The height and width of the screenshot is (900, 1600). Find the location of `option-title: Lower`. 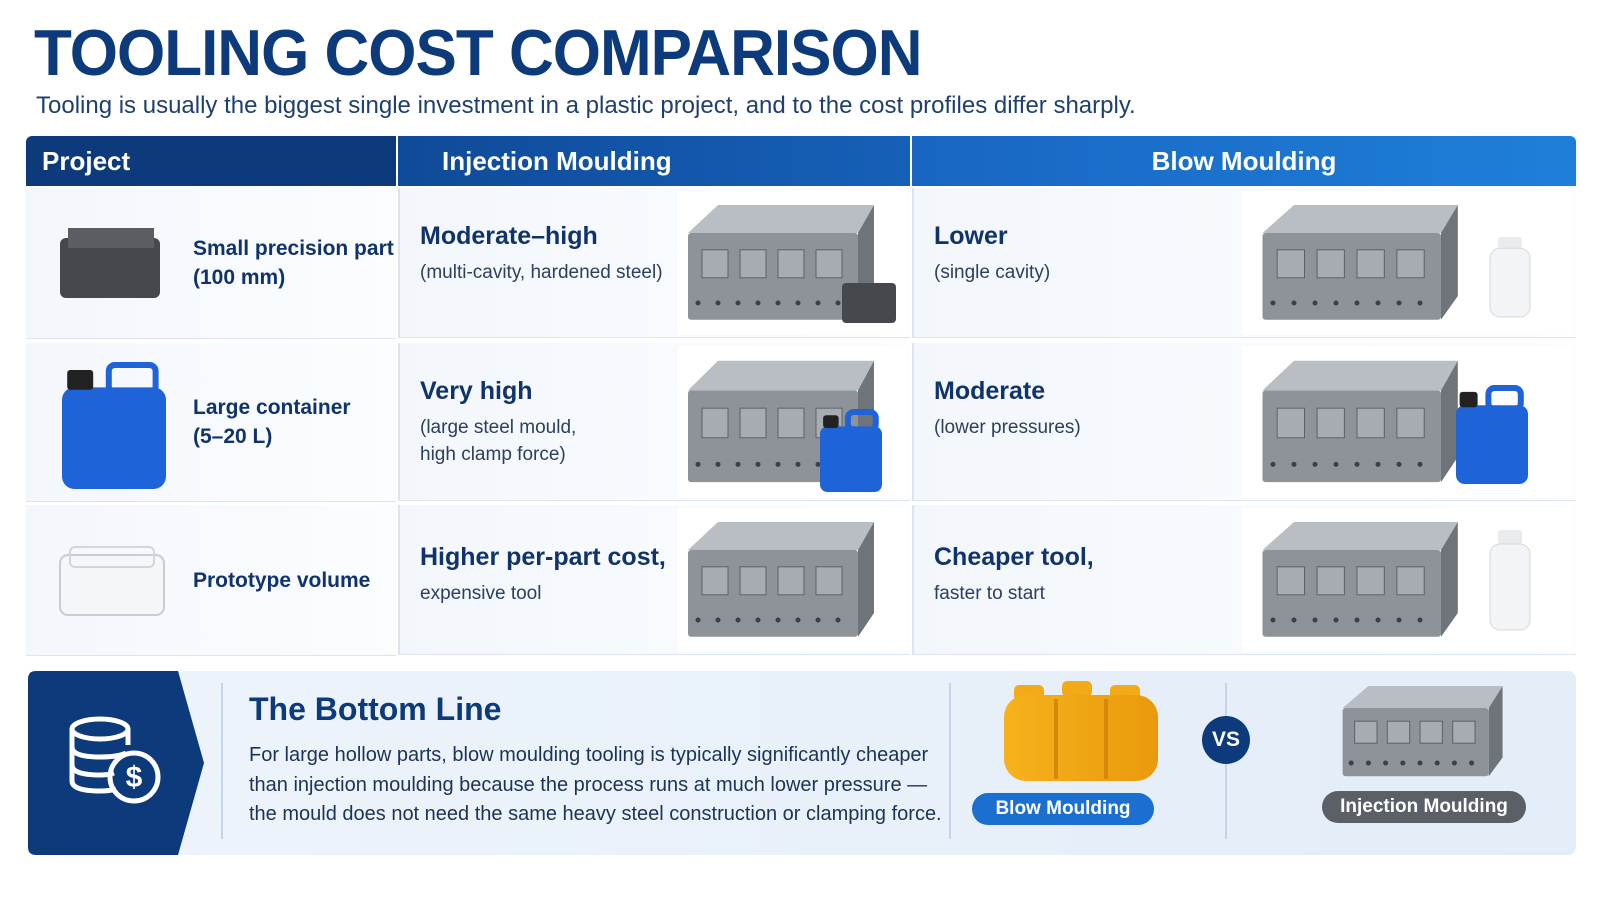

option-title: Lower is located at coordinates (971, 236).